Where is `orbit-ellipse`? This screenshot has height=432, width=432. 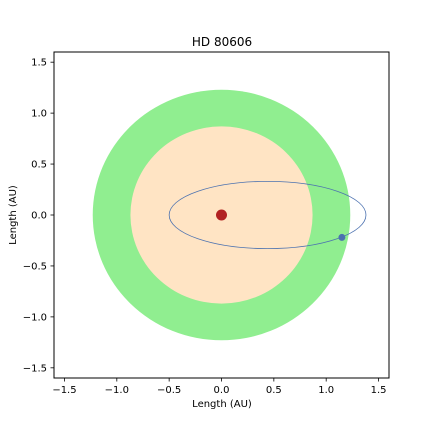
orbit-ellipse is located at coordinates (267, 215).